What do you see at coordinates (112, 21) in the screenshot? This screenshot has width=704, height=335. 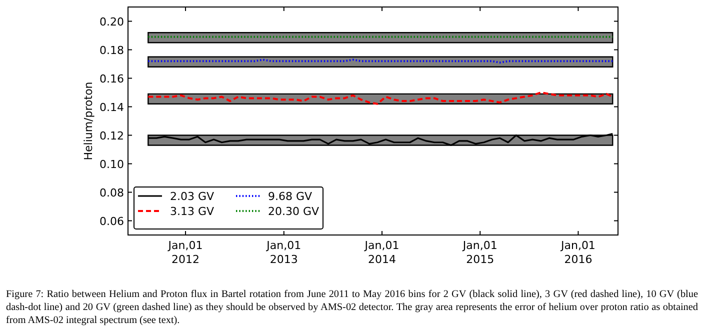 I see `y-tick-label: 0.20` at bounding box center [112, 21].